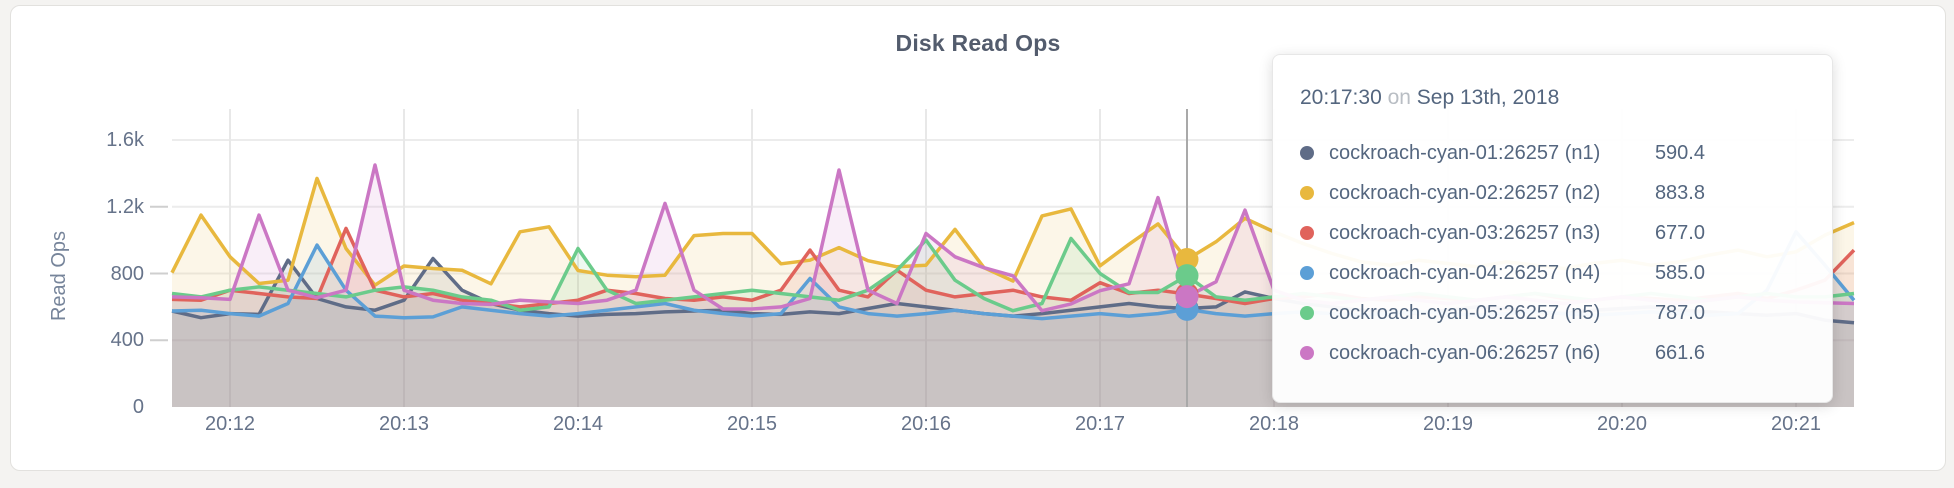  What do you see at coordinates (230, 424) in the screenshot?
I see `x-tick-label: 20:12` at bounding box center [230, 424].